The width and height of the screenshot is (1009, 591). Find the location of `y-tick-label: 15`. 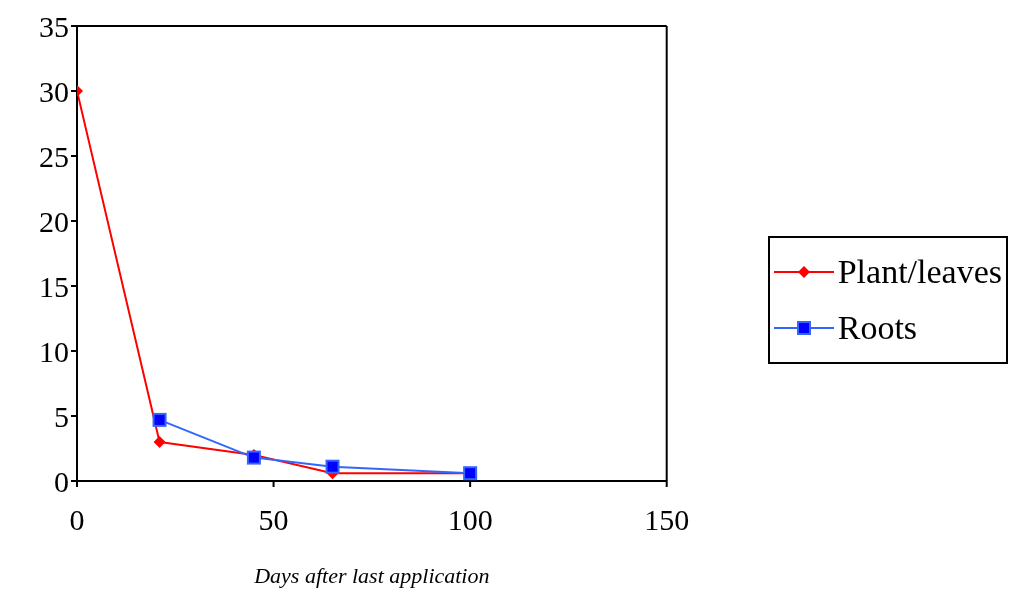

y-tick-label: 15 is located at coordinates (54, 286).